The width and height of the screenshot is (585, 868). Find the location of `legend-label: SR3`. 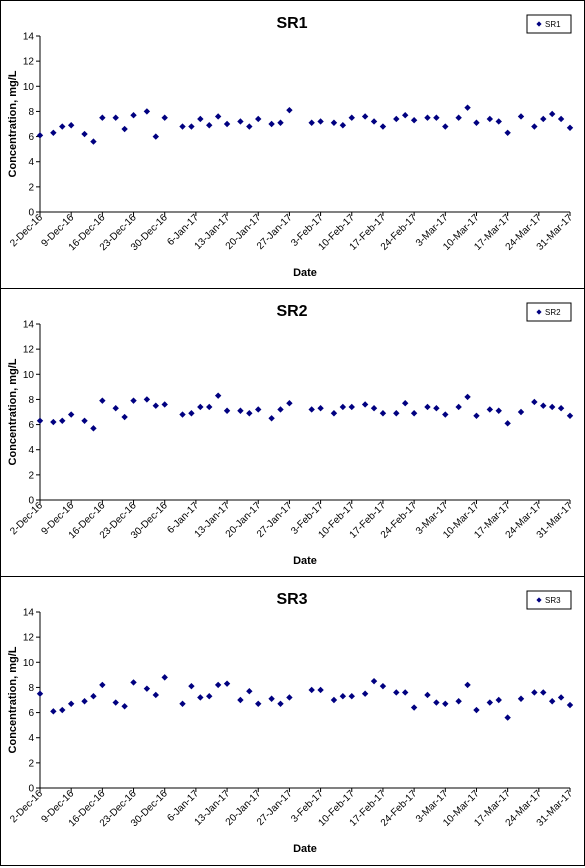

legend-label: SR3 is located at coordinates (553, 600).